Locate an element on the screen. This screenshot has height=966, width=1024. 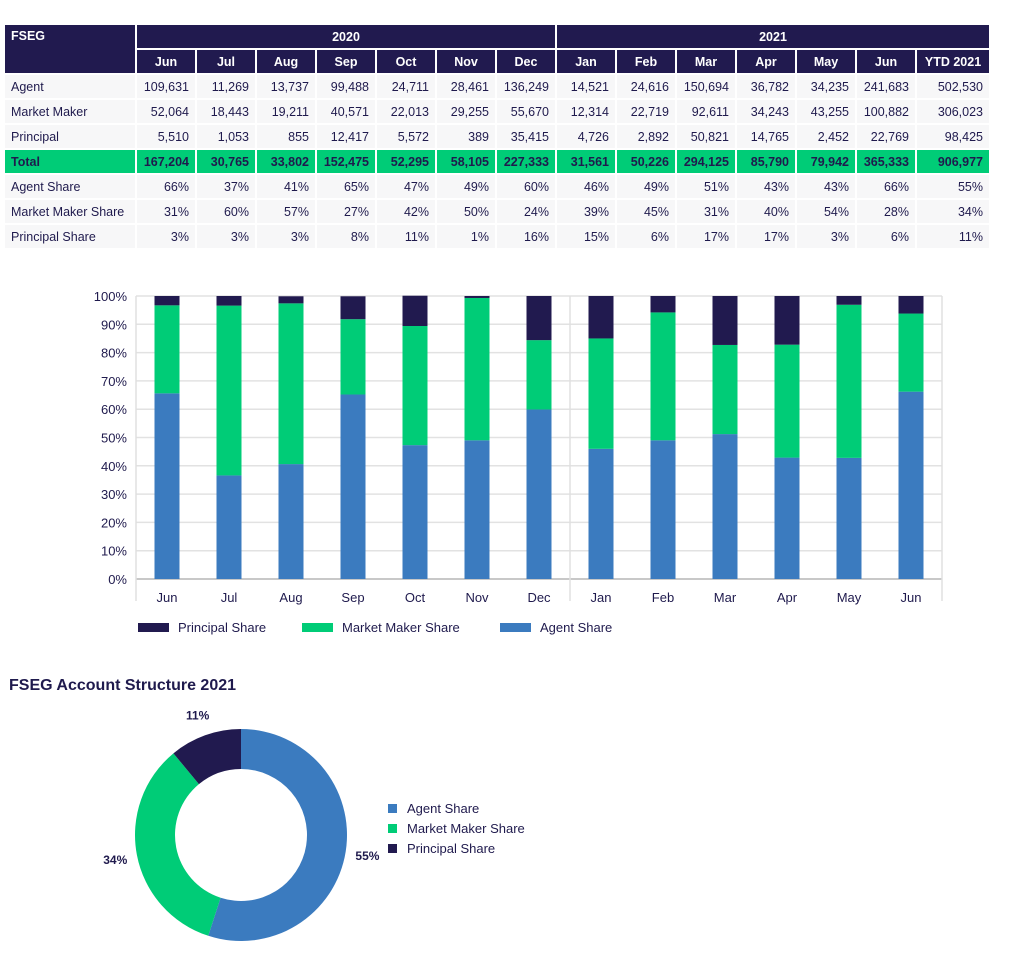
donut-legend-label: Principal Share is located at coordinates (451, 848).